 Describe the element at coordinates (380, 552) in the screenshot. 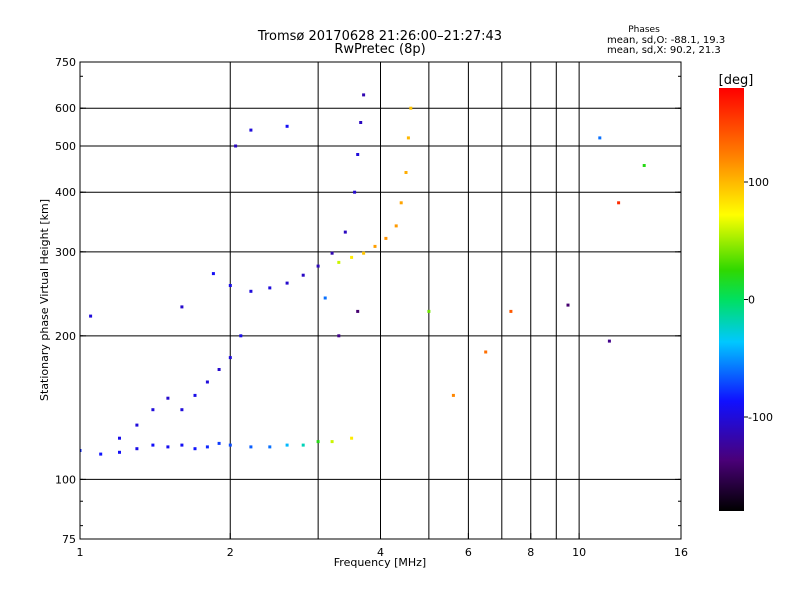

I see `x-tick-label: 4` at that location.